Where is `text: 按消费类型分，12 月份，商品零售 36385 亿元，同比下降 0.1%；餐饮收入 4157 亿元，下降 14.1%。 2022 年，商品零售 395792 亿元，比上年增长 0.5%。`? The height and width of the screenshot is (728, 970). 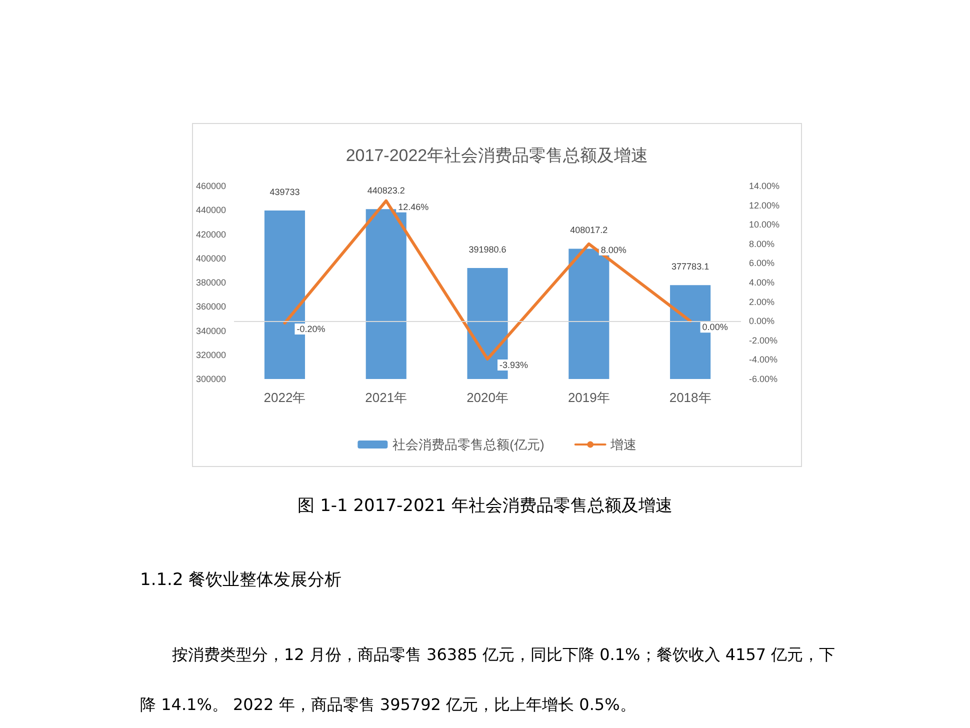 text: 按消费类型分，12 月份，商品零售 36385 亿元，同比下降 0.1%；餐饮收入 4157 亿元，下降 14.1%。 2022 年，商品零售 395792 亿元，比上年增长 0.5%。 is located at coordinates (488, 679).